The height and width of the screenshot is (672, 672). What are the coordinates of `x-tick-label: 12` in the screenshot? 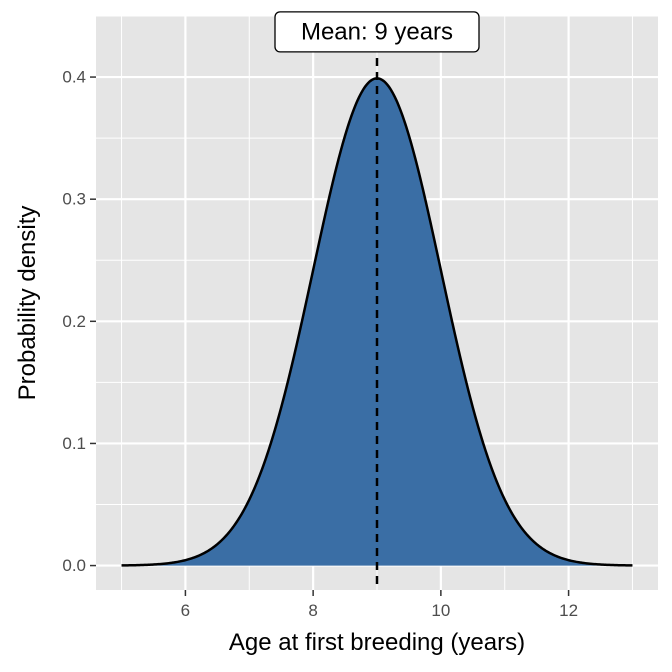 It's located at (568, 610).